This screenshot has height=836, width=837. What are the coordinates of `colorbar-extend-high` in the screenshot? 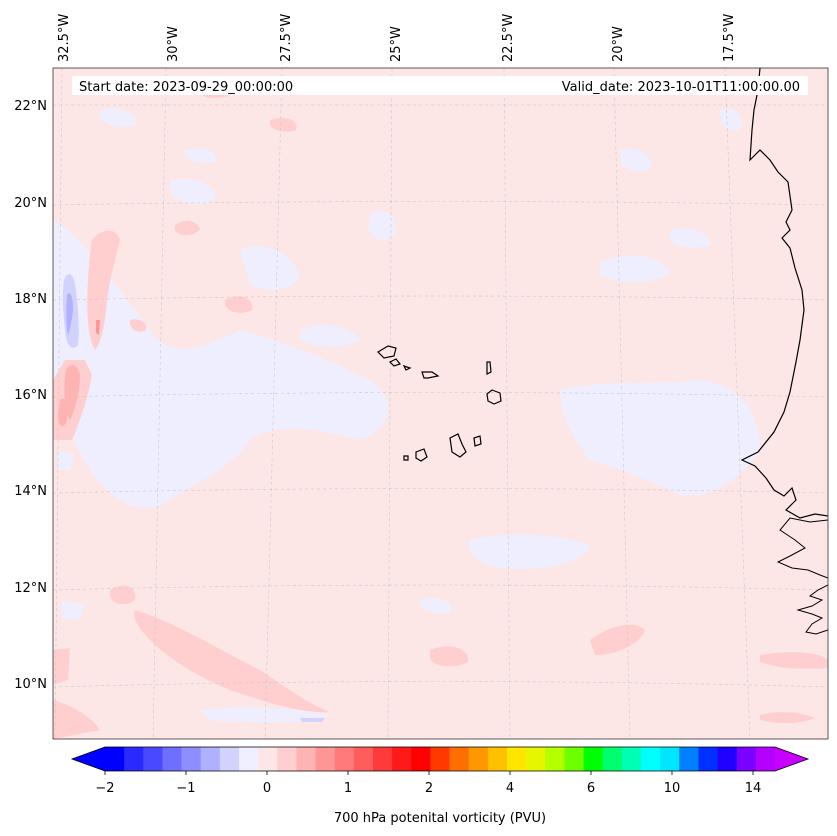 It's located at (791, 759).